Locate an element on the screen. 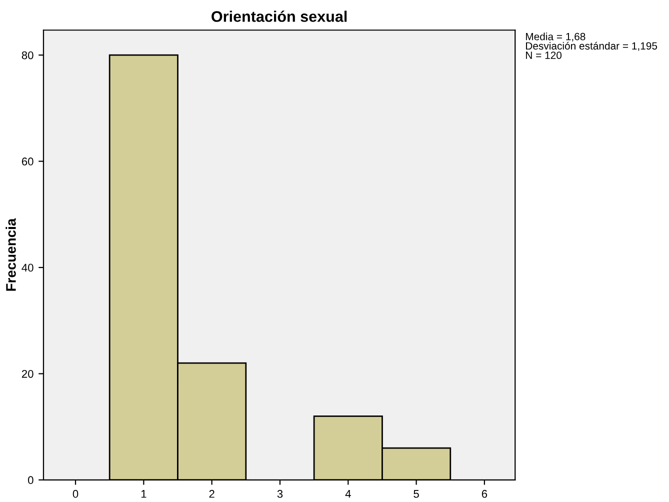 This screenshot has height=502, width=669. y-axis-title: Frecuencia is located at coordinates (11, 254).